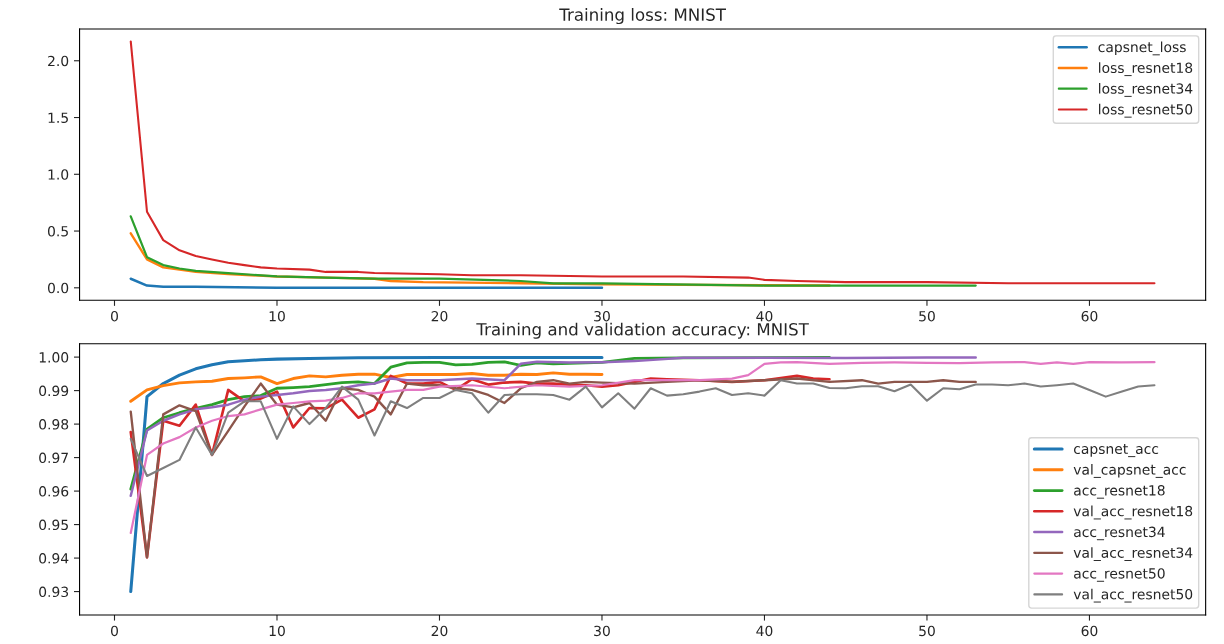 The height and width of the screenshot is (644, 1224). I want to click on y-tick-label: 1.00, so click(54, 357).